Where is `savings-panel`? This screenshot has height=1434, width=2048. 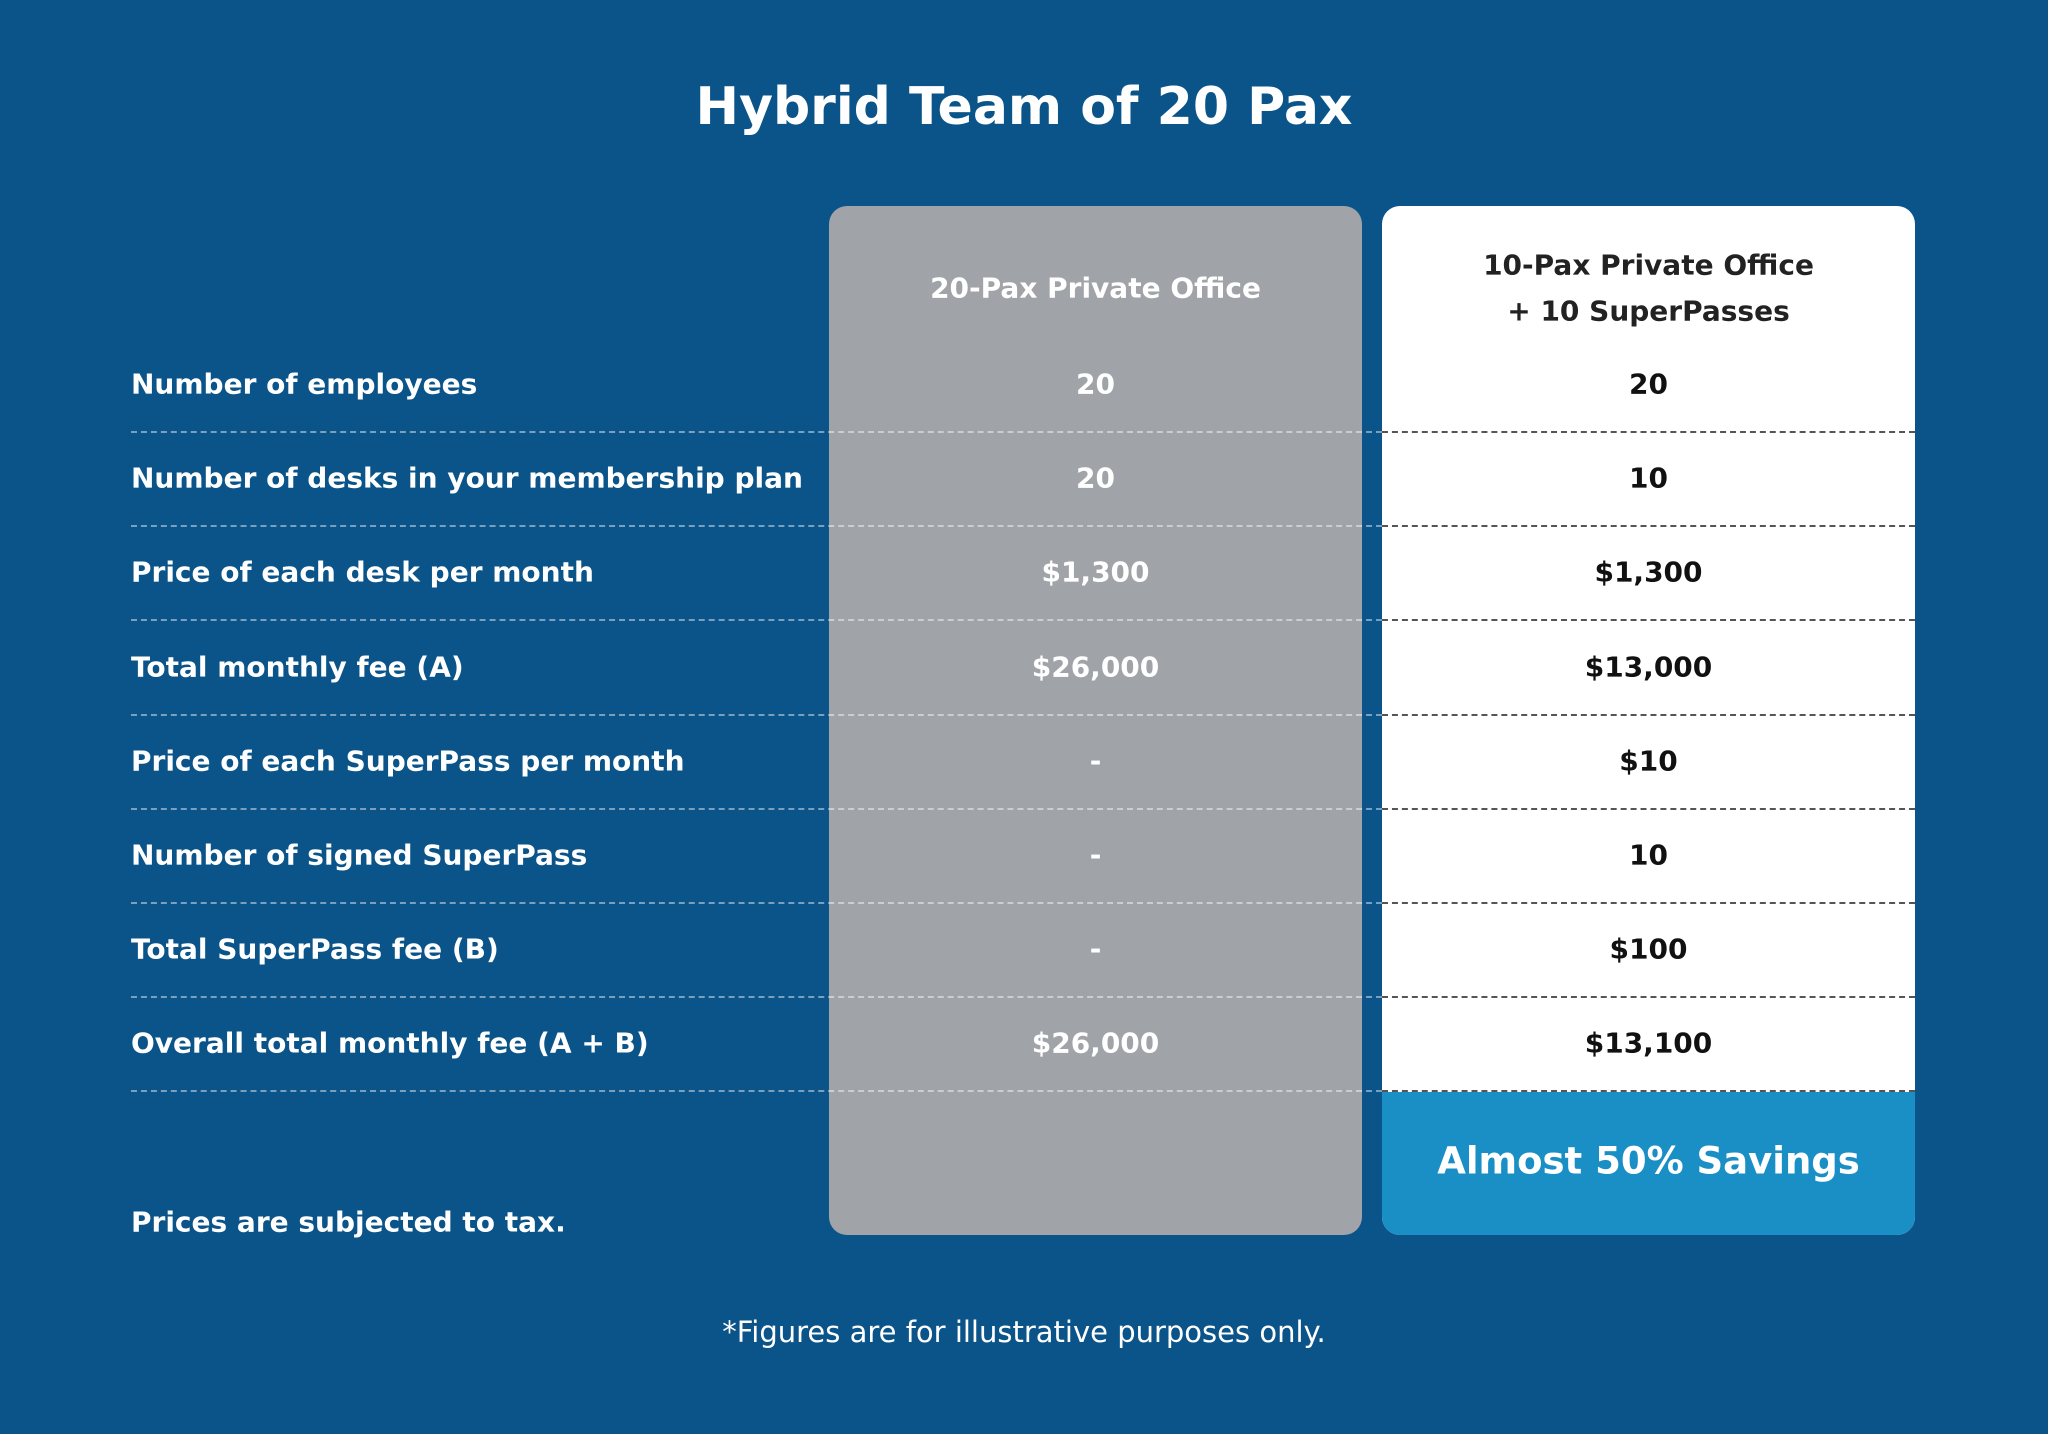
savings-panel is located at coordinates (1648, 1163).